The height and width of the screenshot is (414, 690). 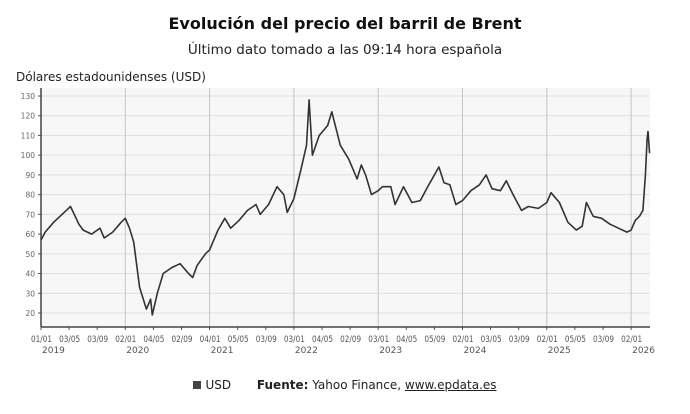 I want to click on x-year-label: 2024, so click(x=475, y=351).